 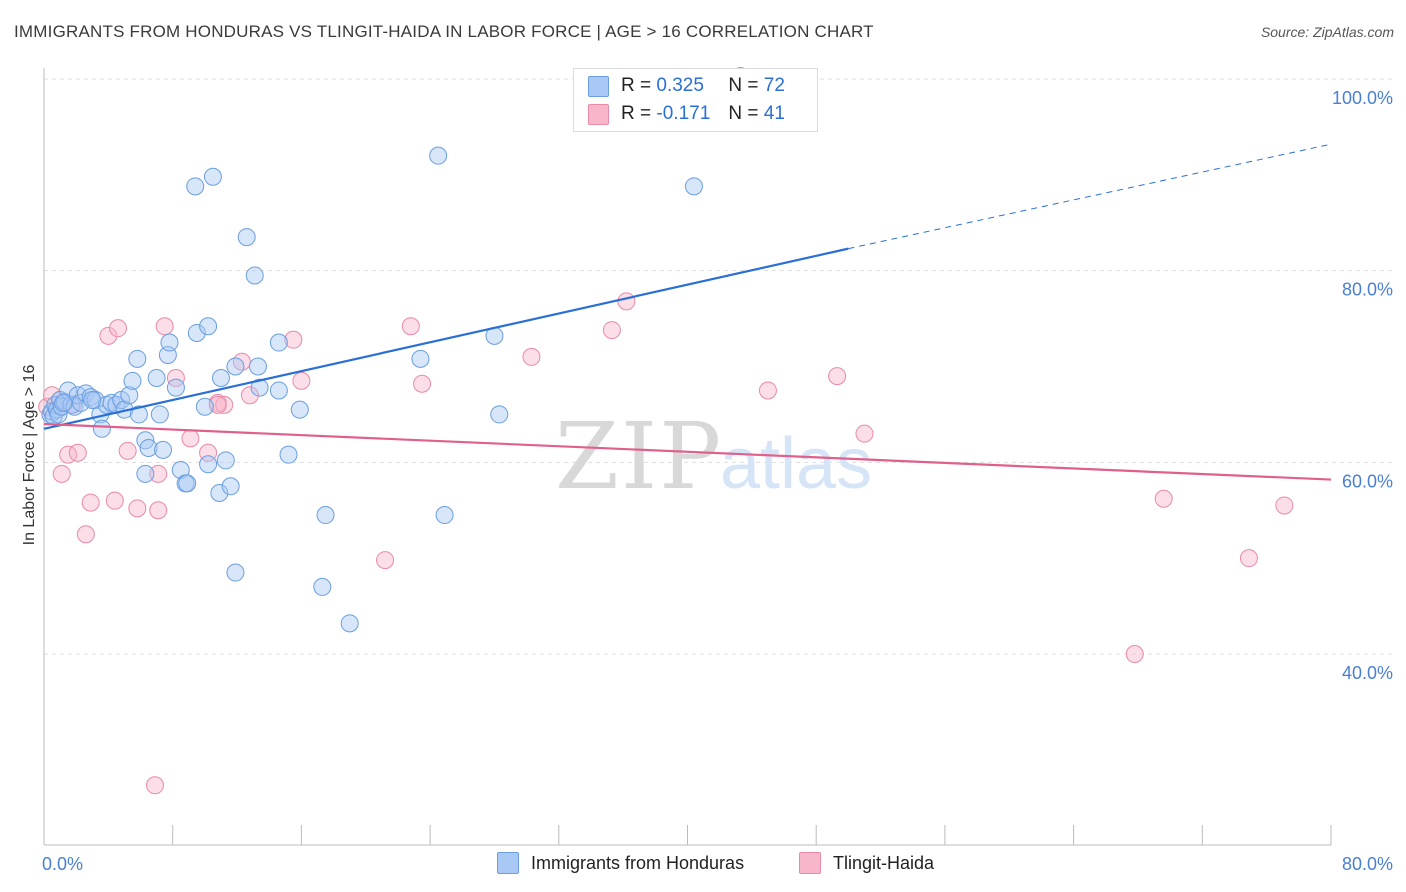 What do you see at coordinates (680, 85) in the screenshot?
I see `legend-r-value: 0.325` at bounding box center [680, 85].